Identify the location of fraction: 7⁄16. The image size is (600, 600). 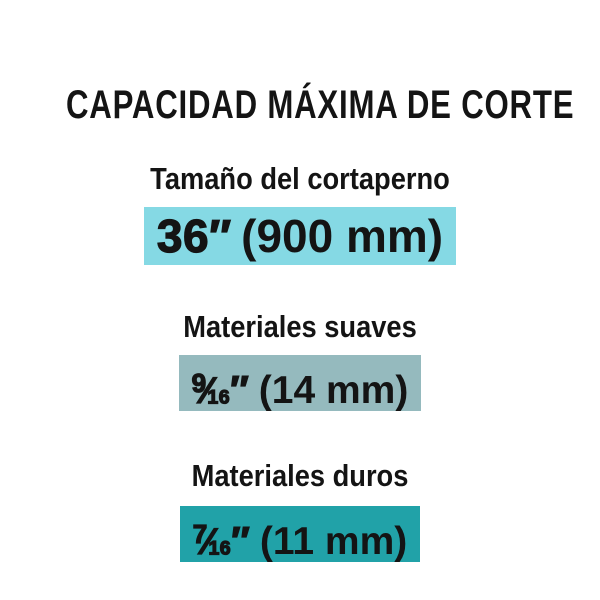
(212, 541).